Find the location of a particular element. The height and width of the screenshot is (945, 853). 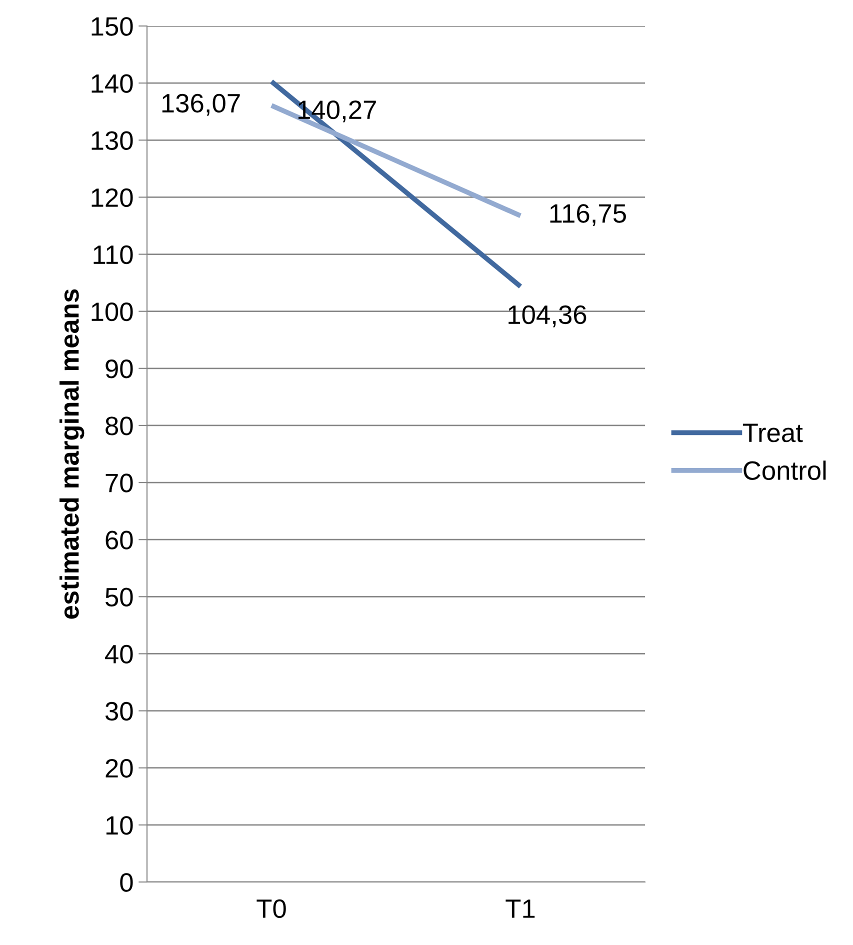

y-tick-label: 0 is located at coordinates (126, 882).